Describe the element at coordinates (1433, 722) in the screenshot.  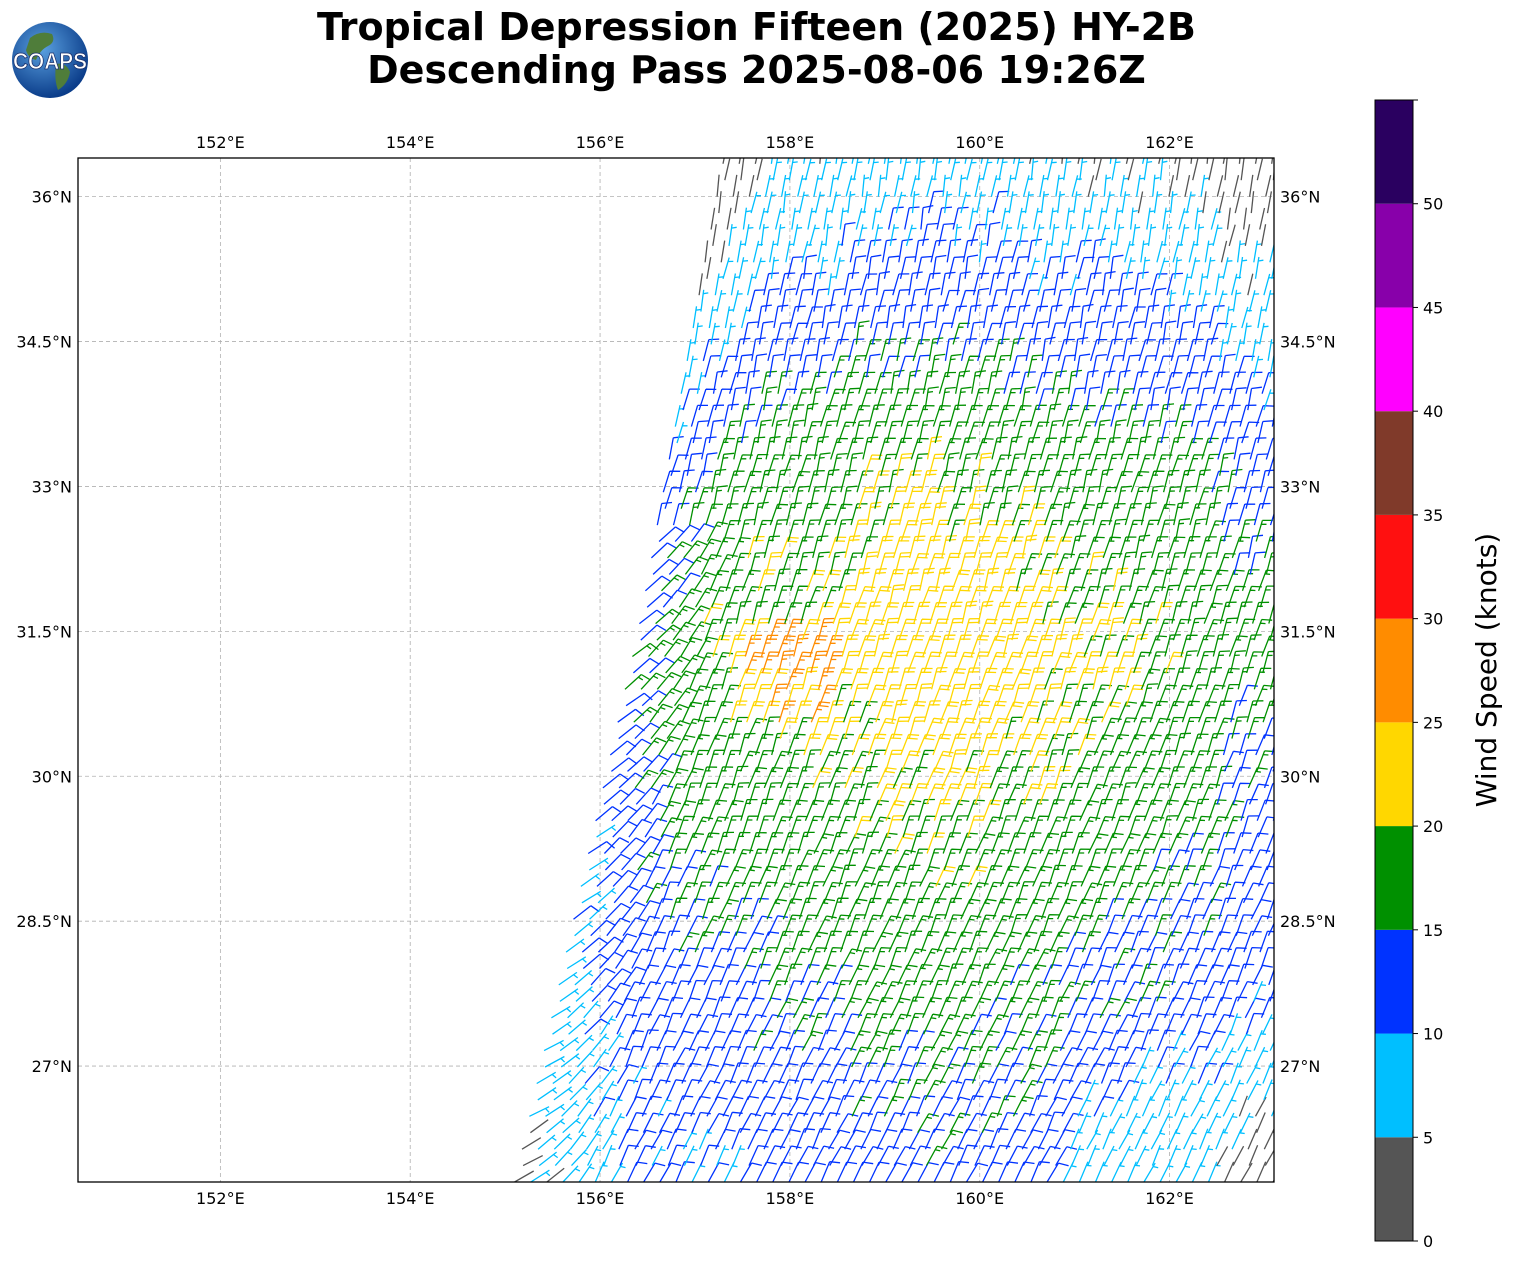
I see `colorbar-tick-label: 25` at that location.